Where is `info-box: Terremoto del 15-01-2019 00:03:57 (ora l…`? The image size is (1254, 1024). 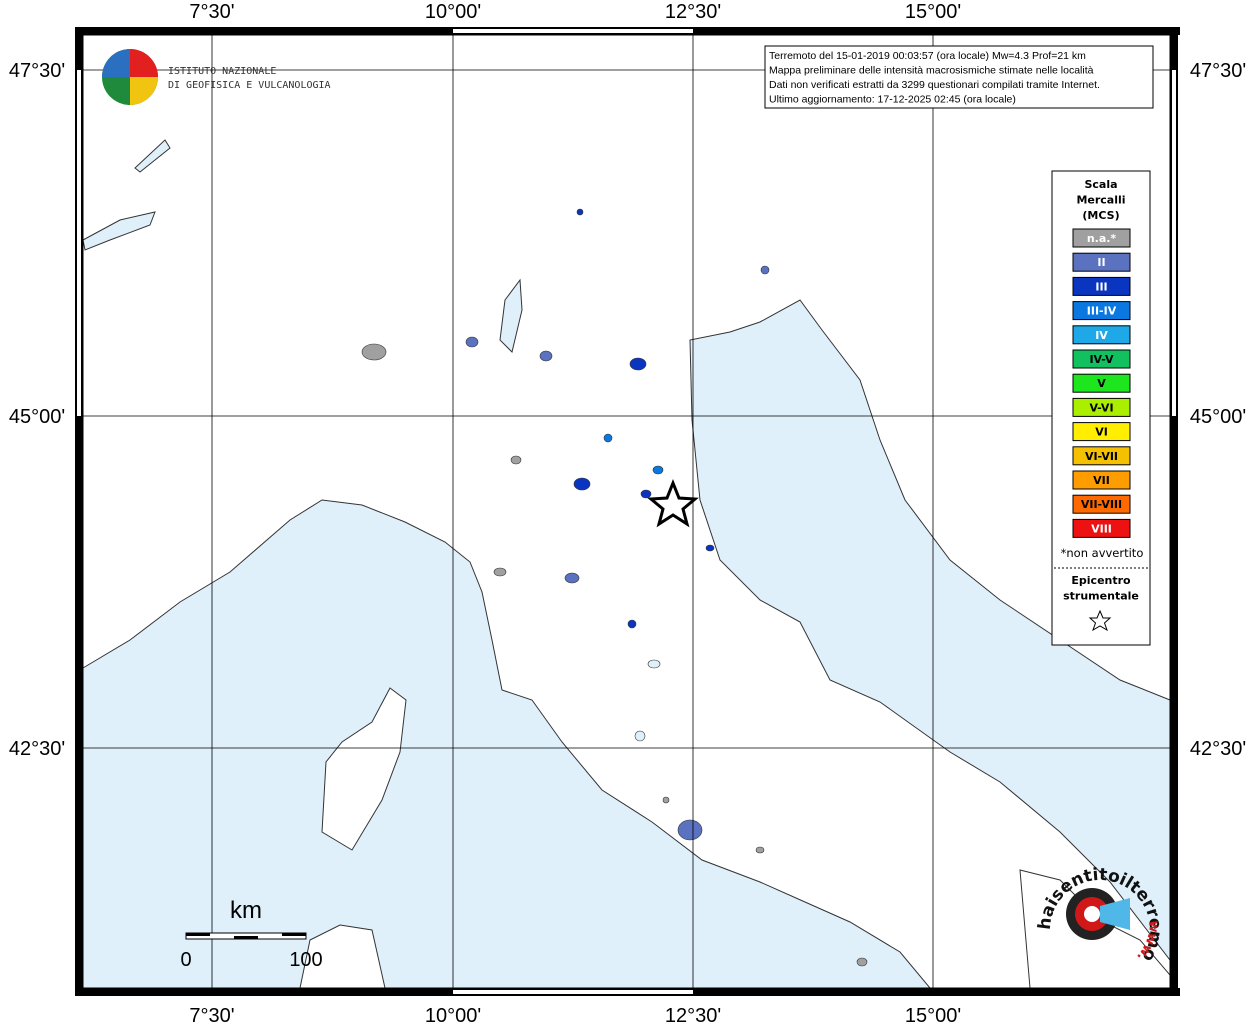
info-box: Terremoto del 15-01-2019 00:03:57 (ora l… is located at coordinates (959, 77).